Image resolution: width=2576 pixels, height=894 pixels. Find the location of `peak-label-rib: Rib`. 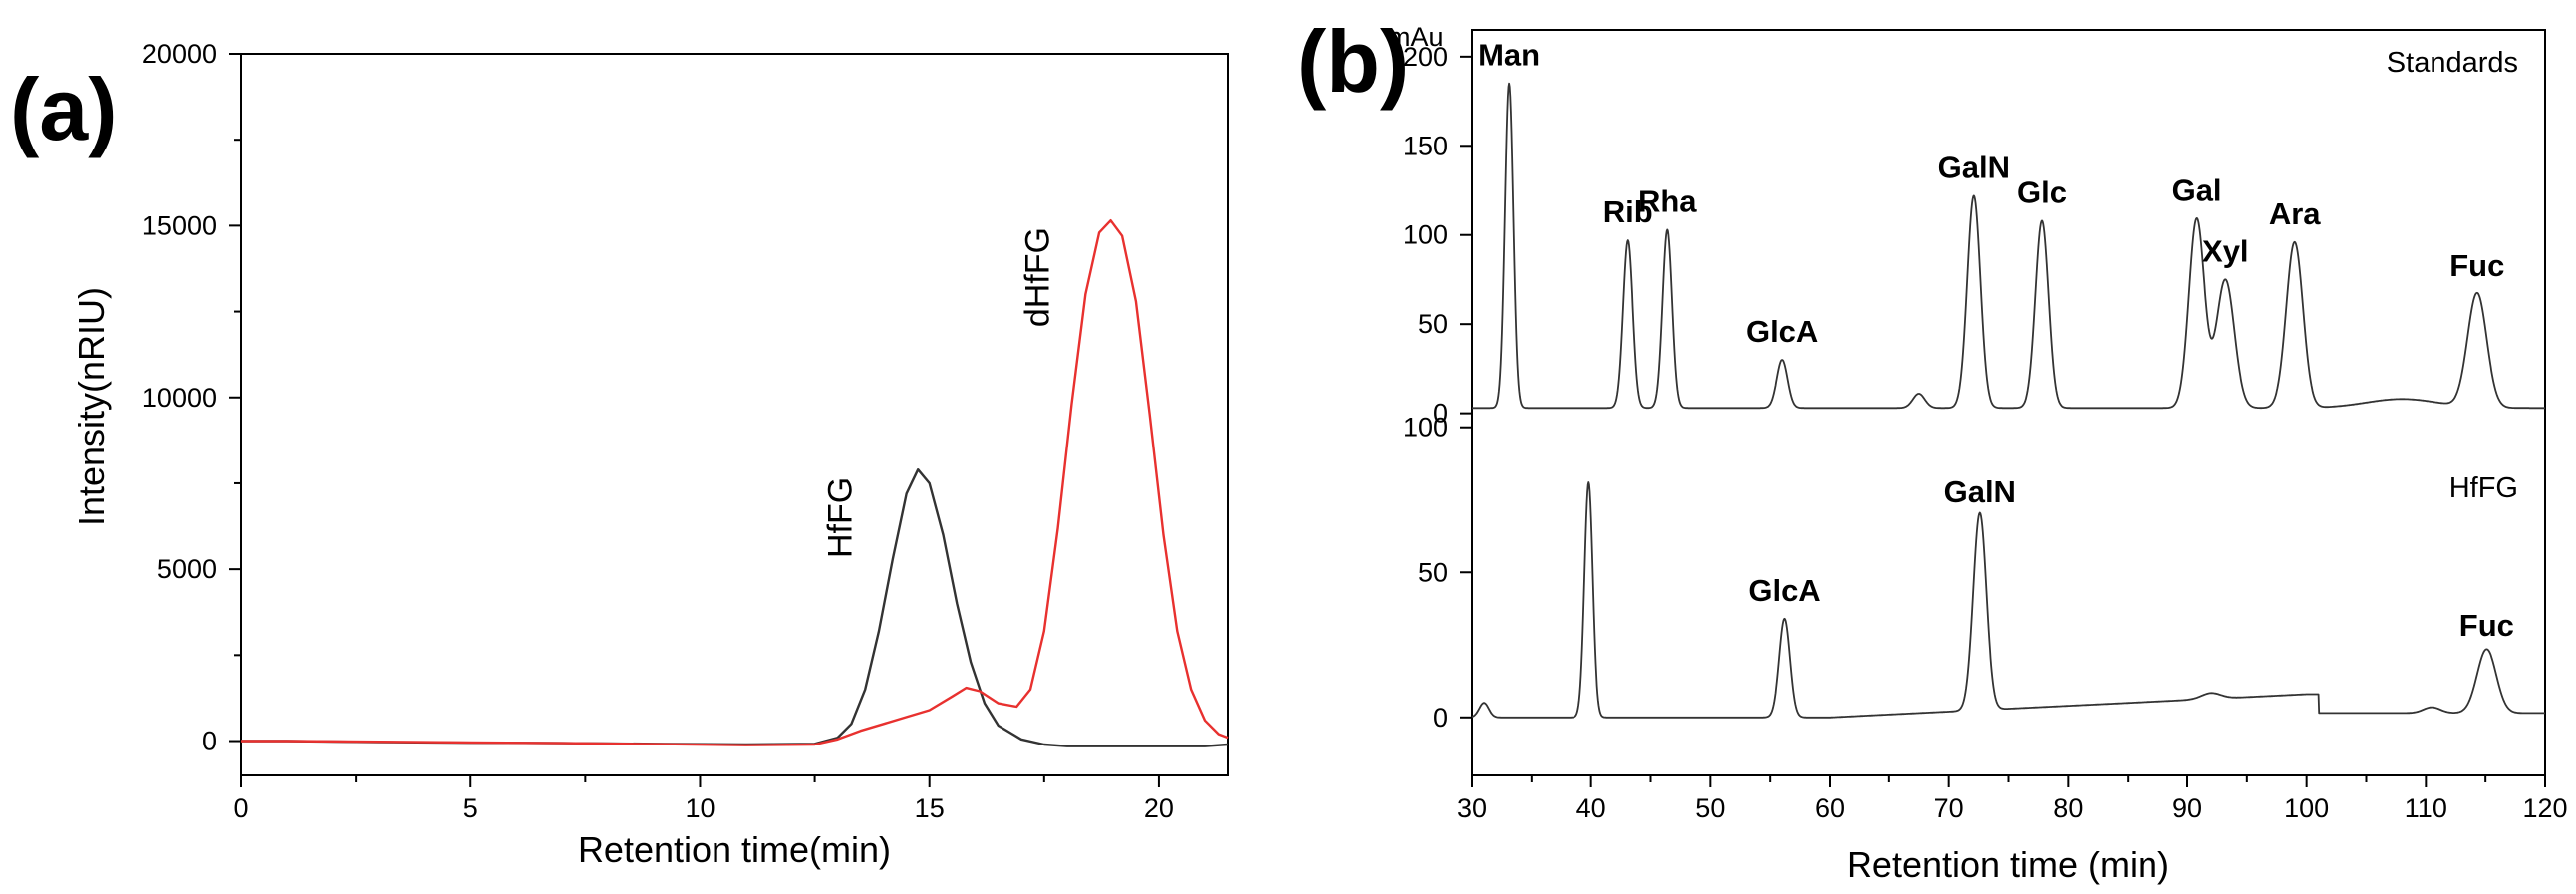

peak-label-rib: Rib is located at coordinates (1628, 211).